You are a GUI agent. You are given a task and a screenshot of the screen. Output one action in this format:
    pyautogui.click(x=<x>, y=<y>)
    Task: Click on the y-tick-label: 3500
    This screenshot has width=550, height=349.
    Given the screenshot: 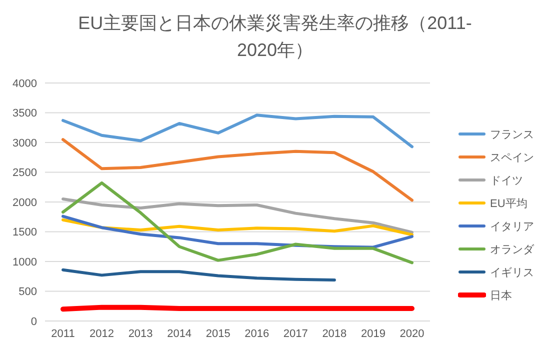 What is the action you would take?
    pyautogui.click(x=24, y=114)
    